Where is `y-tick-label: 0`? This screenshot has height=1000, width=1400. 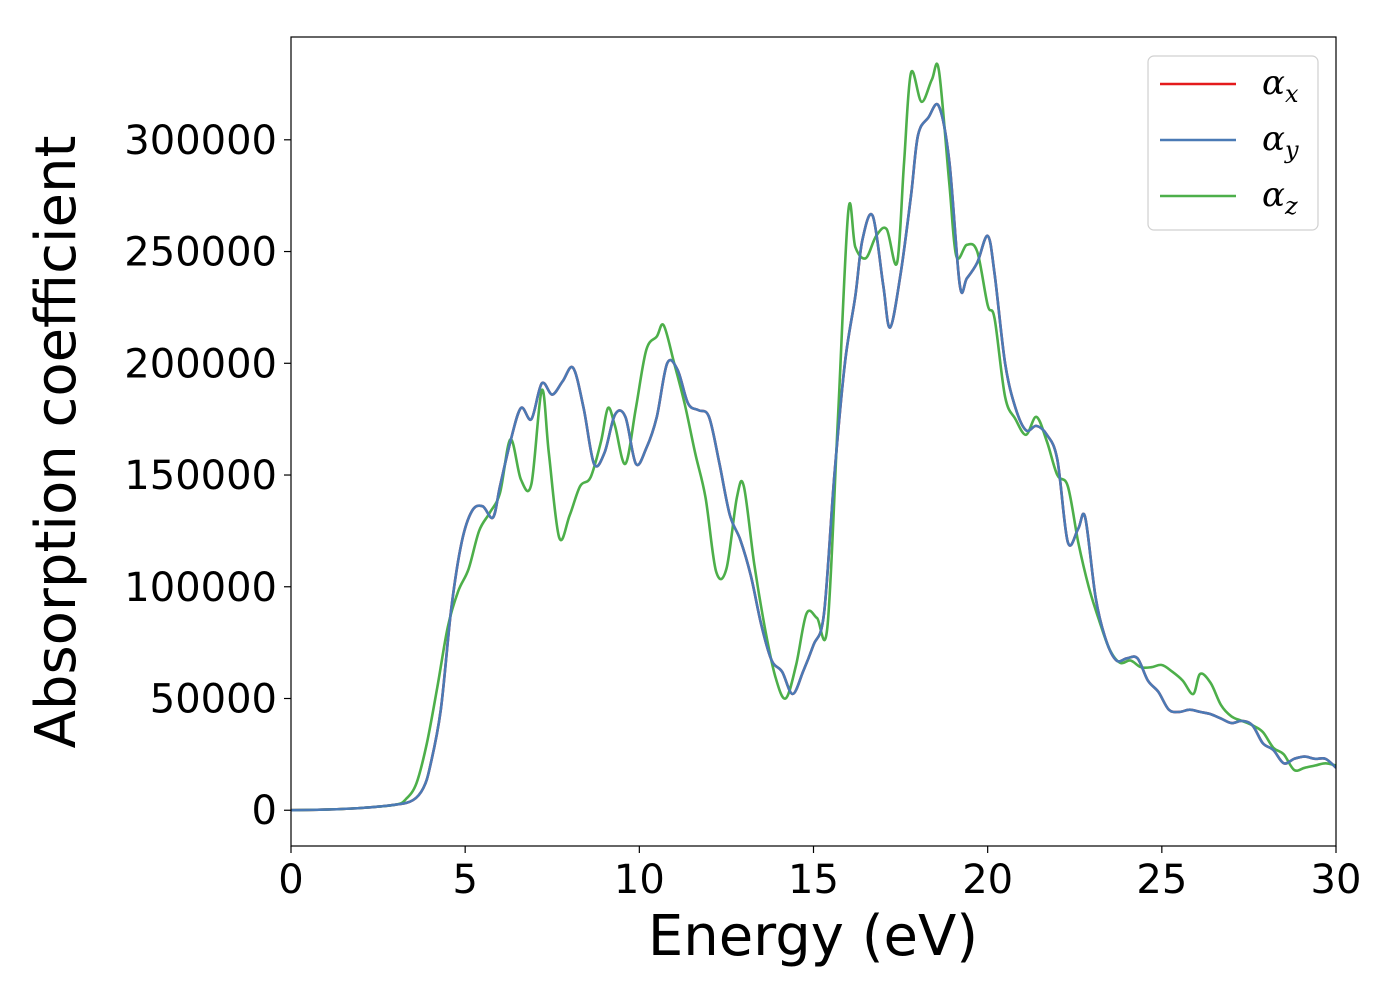
y-tick-label: 0 is located at coordinates (264, 811).